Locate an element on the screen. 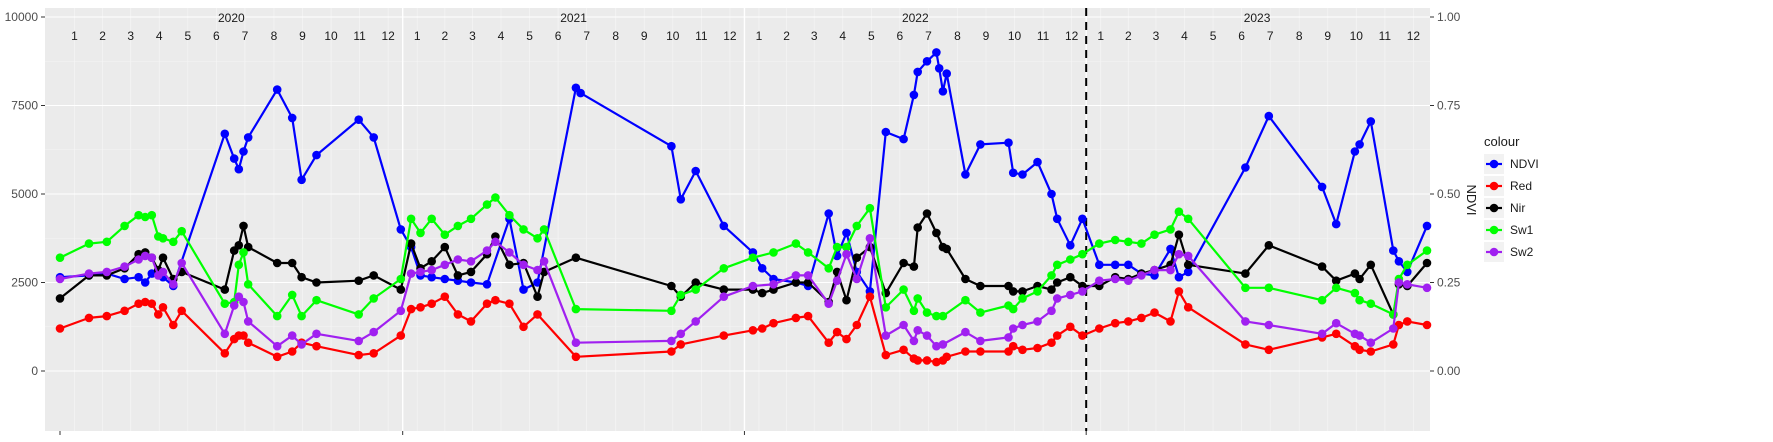 The height and width of the screenshot is (442, 1773). year-label: 2020 is located at coordinates (231, 18).